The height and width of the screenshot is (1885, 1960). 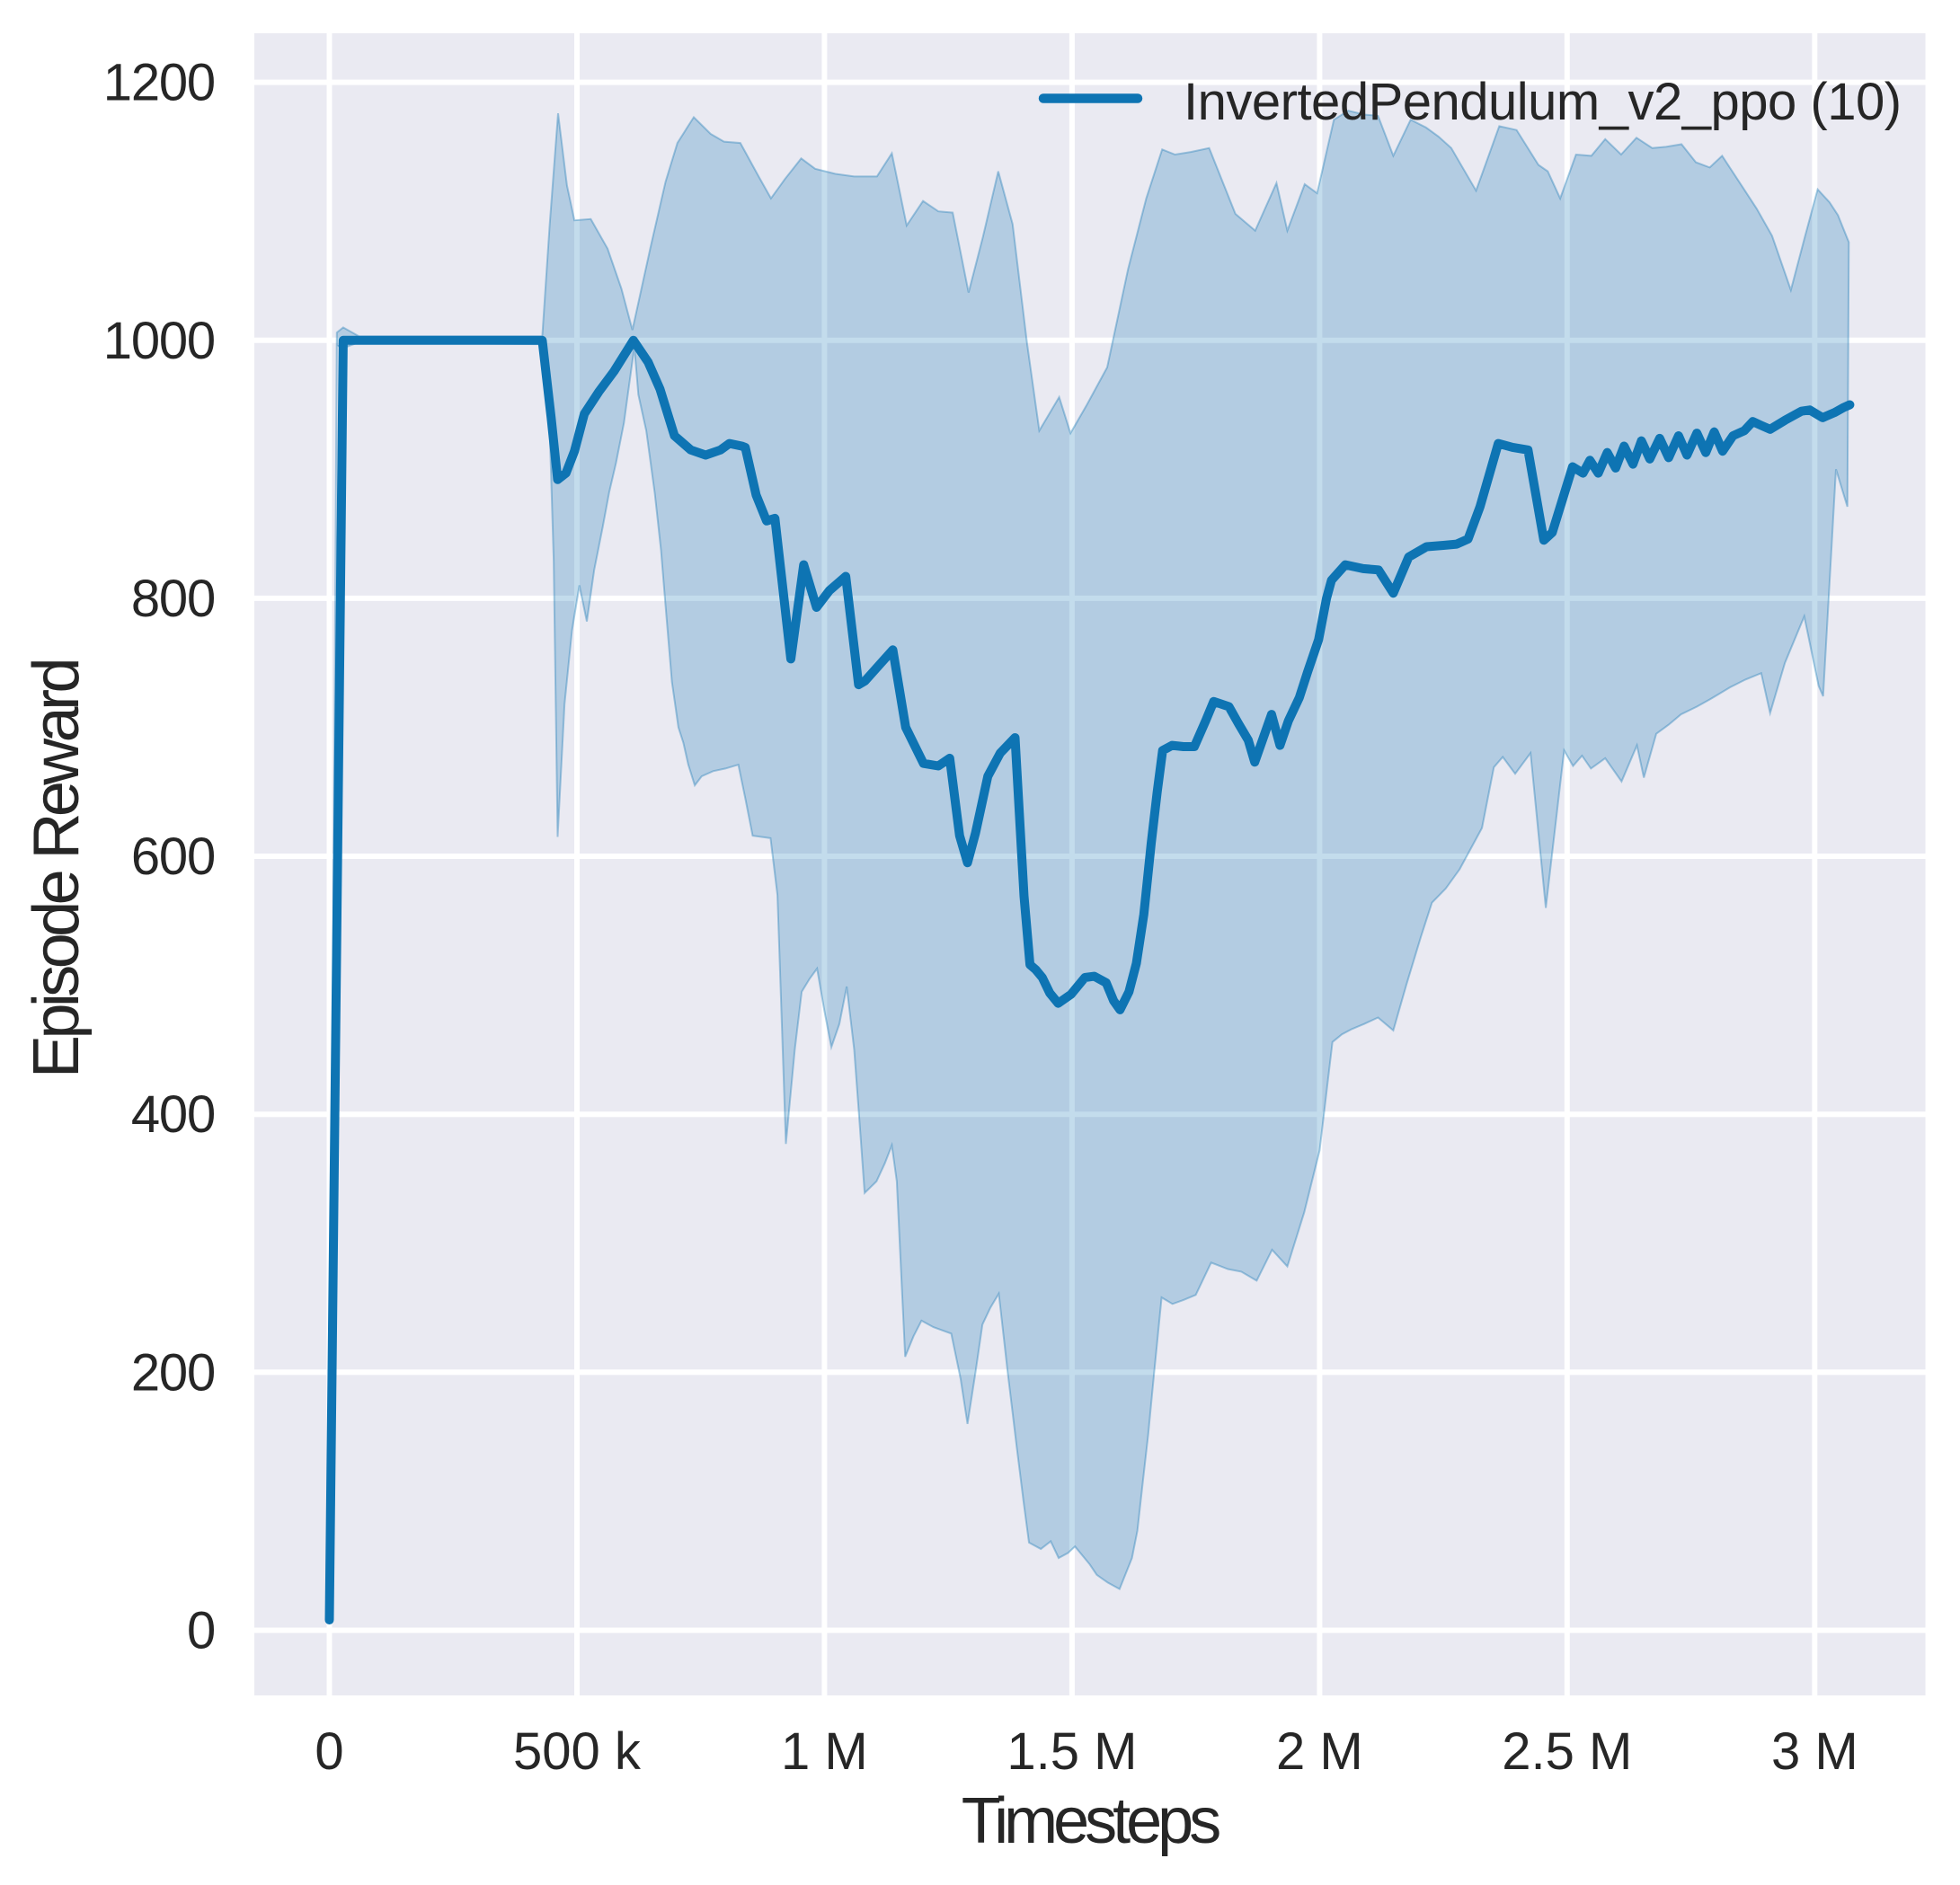 What do you see at coordinates (577, 1751) in the screenshot?
I see `svg-text: 500 k` at bounding box center [577, 1751].